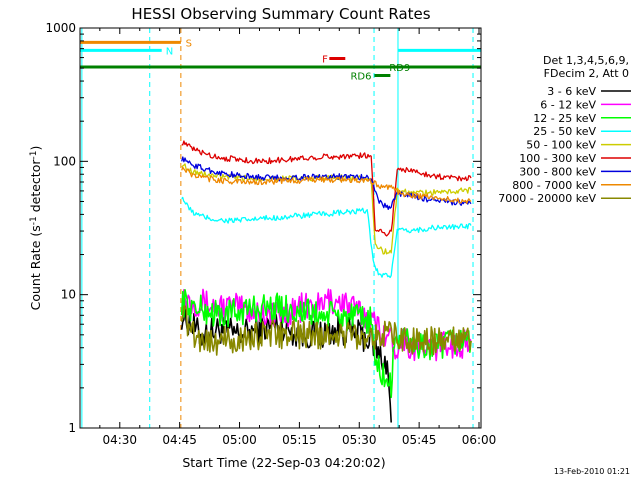  Describe the element at coordinates (283, 462) in the screenshot. I see `x-axis-label: Start Time (22-Sep-03 04:20:02)` at that location.